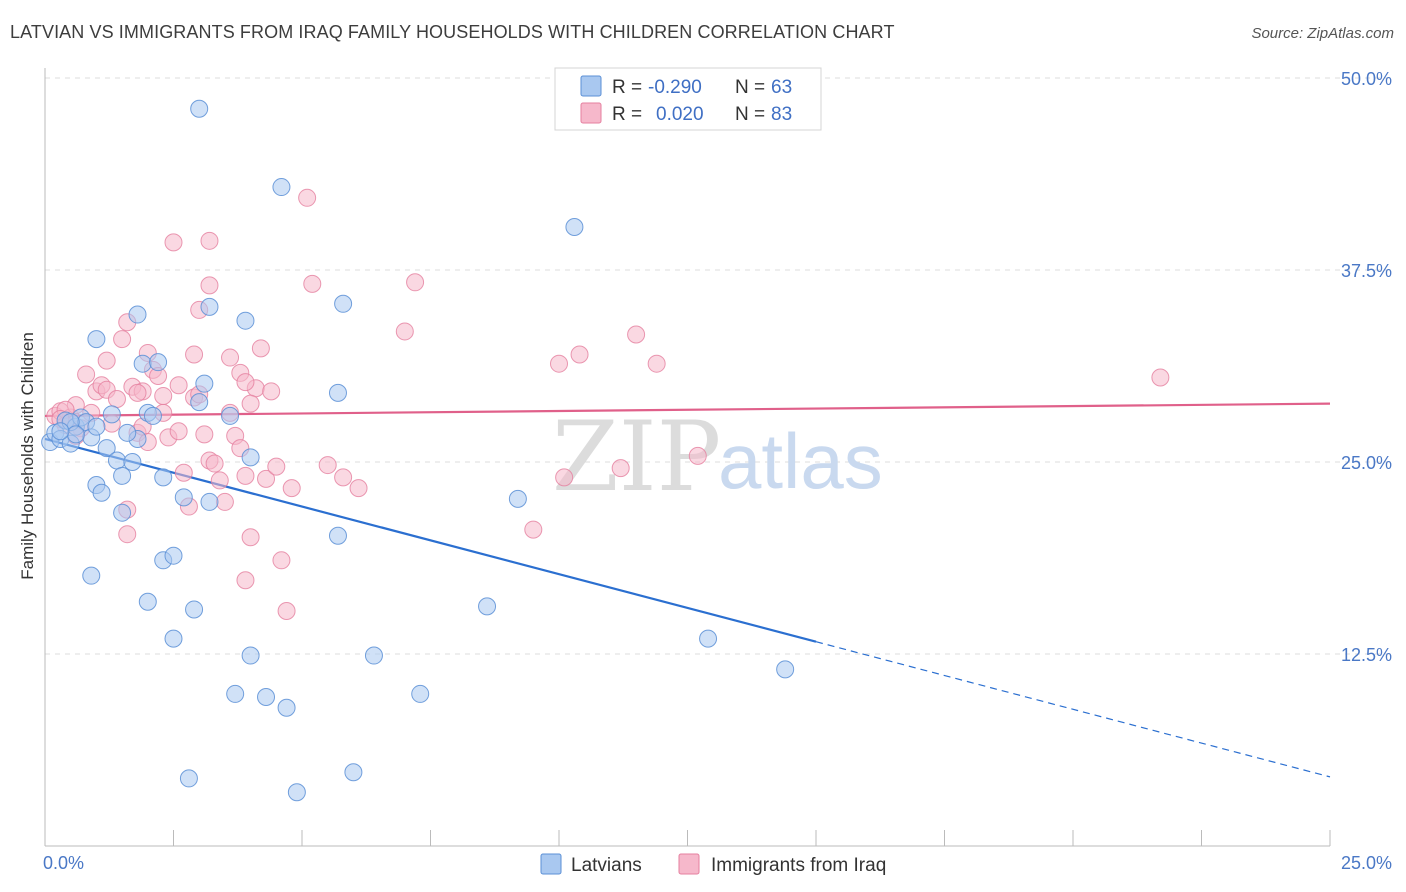 The image size is (1406, 892). I want to click on y-tick-labels: 50.0% 37.5% 25.0% 12.5%, so click(1366, 367).